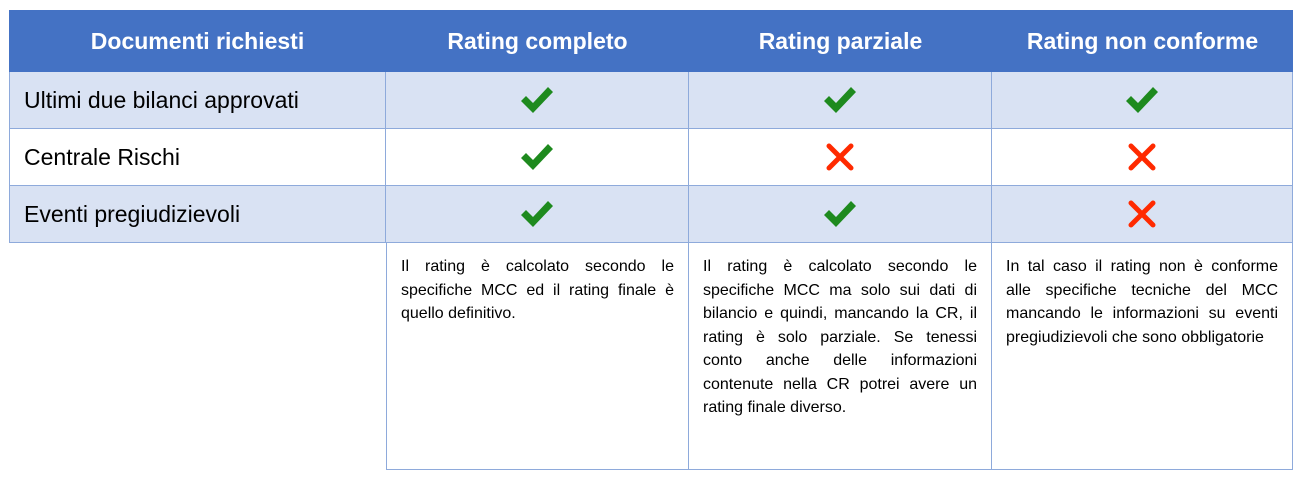  What do you see at coordinates (197, 356) in the screenshot?
I see `empty-cell` at bounding box center [197, 356].